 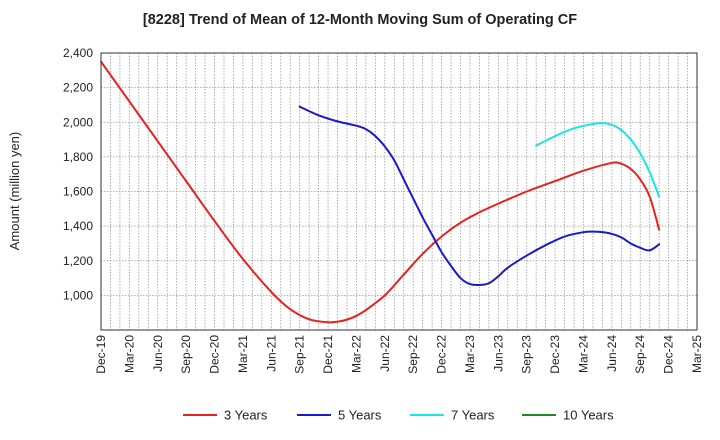 I want to click on x-tick-label: Dec-22, so click(x=442, y=354).